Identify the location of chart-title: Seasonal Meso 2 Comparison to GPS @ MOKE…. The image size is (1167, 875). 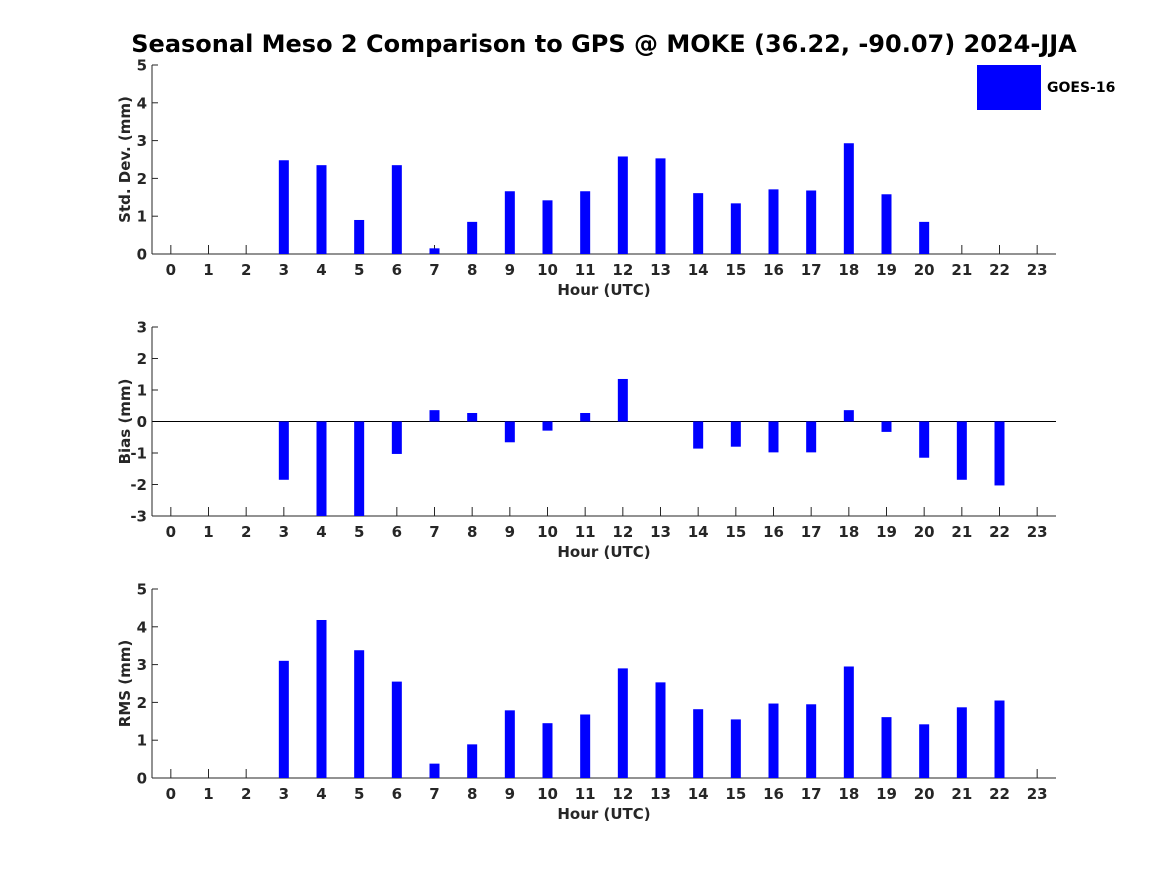
(604, 44).